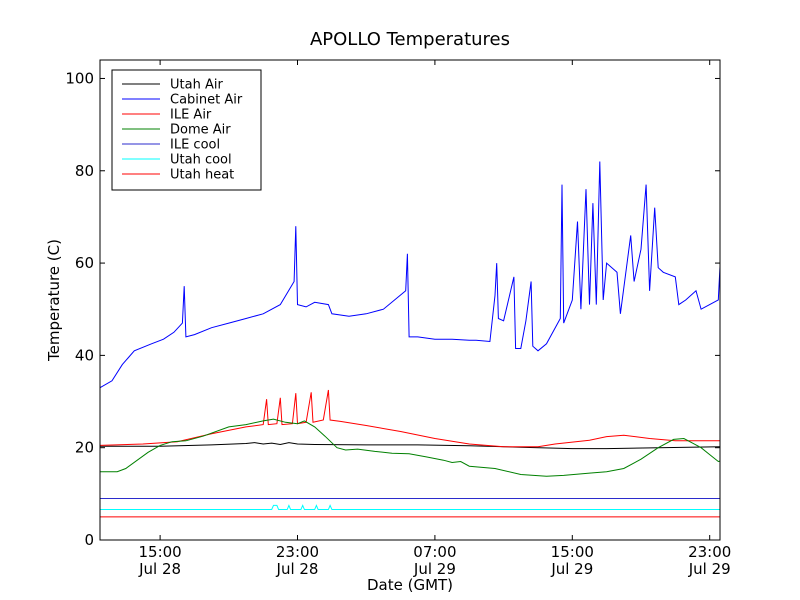 This screenshot has width=800, height=600. What do you see at coordinates (202, 175) in the screenshot?
I see `legend-label: Utah heat` at bounding box center [202, 175].